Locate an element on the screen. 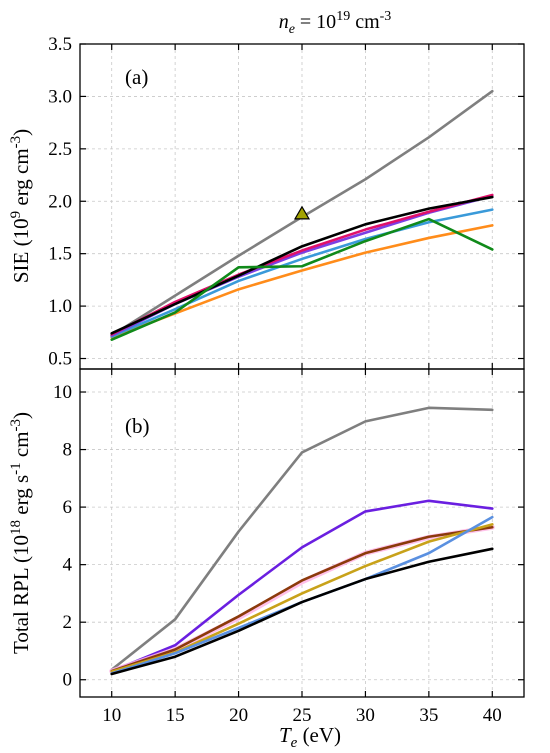  panel-a-ylabel-part-4: ) is located at coordinates (21, 132).